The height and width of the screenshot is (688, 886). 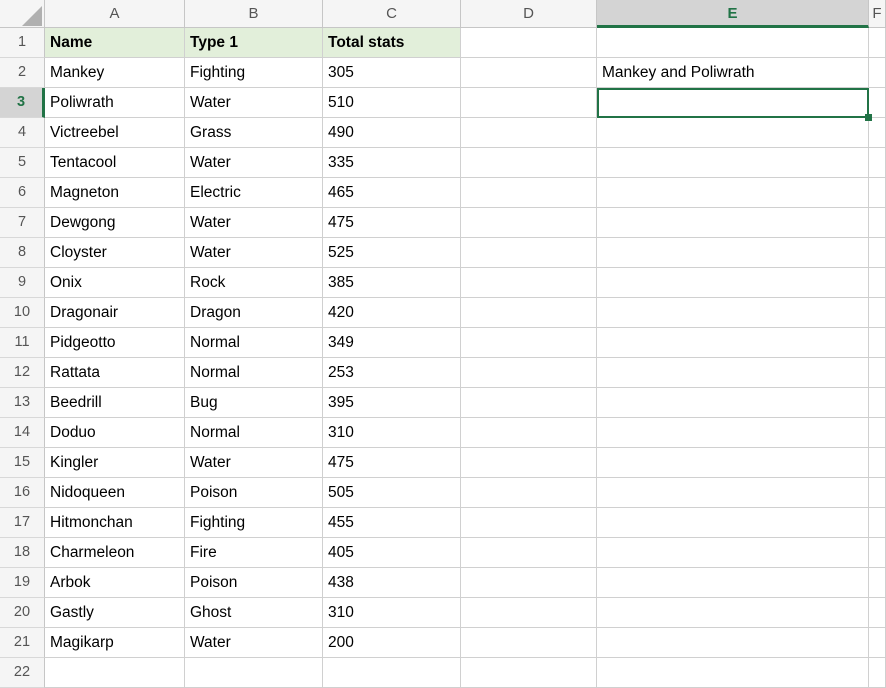 I want to click on fill-handle, so click(x=868, y=117).